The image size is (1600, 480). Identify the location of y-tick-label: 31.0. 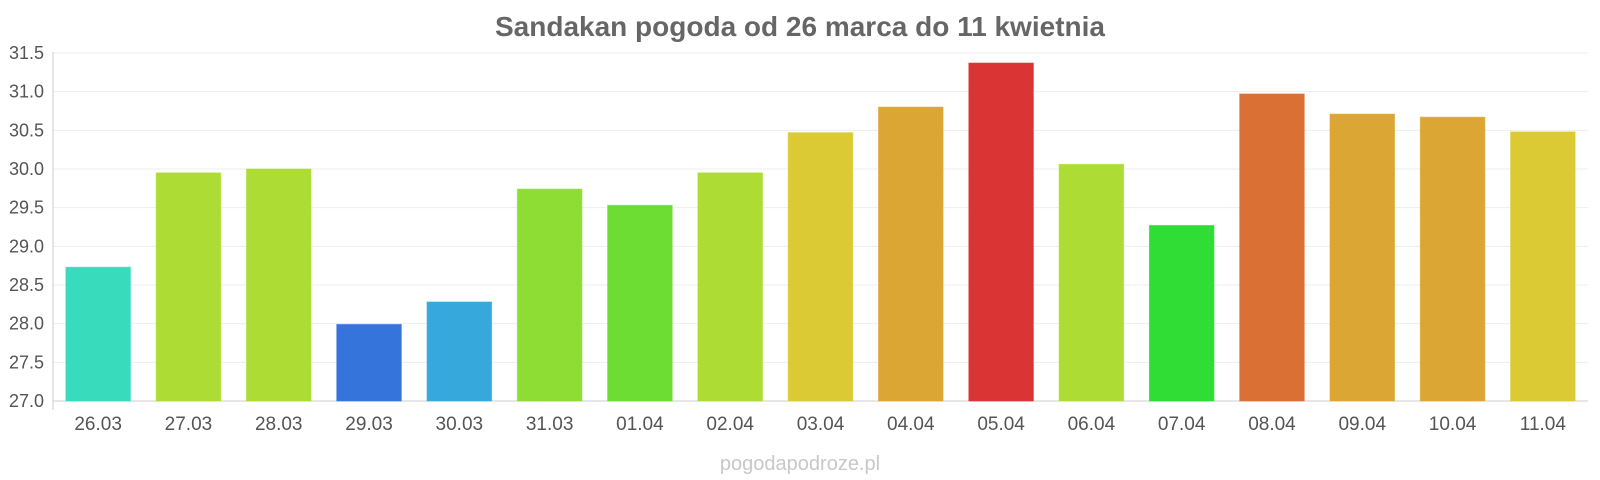
(26, 92).